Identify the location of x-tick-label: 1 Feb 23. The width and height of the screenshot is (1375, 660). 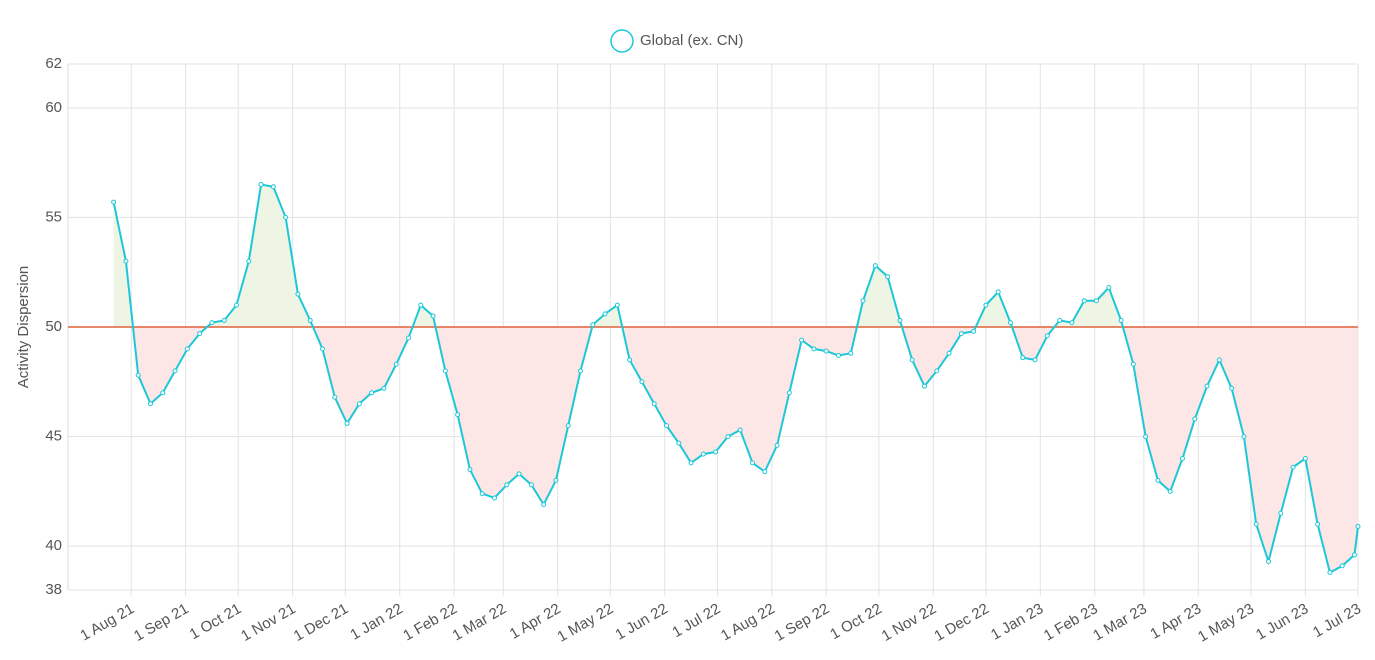
(1071, 622).